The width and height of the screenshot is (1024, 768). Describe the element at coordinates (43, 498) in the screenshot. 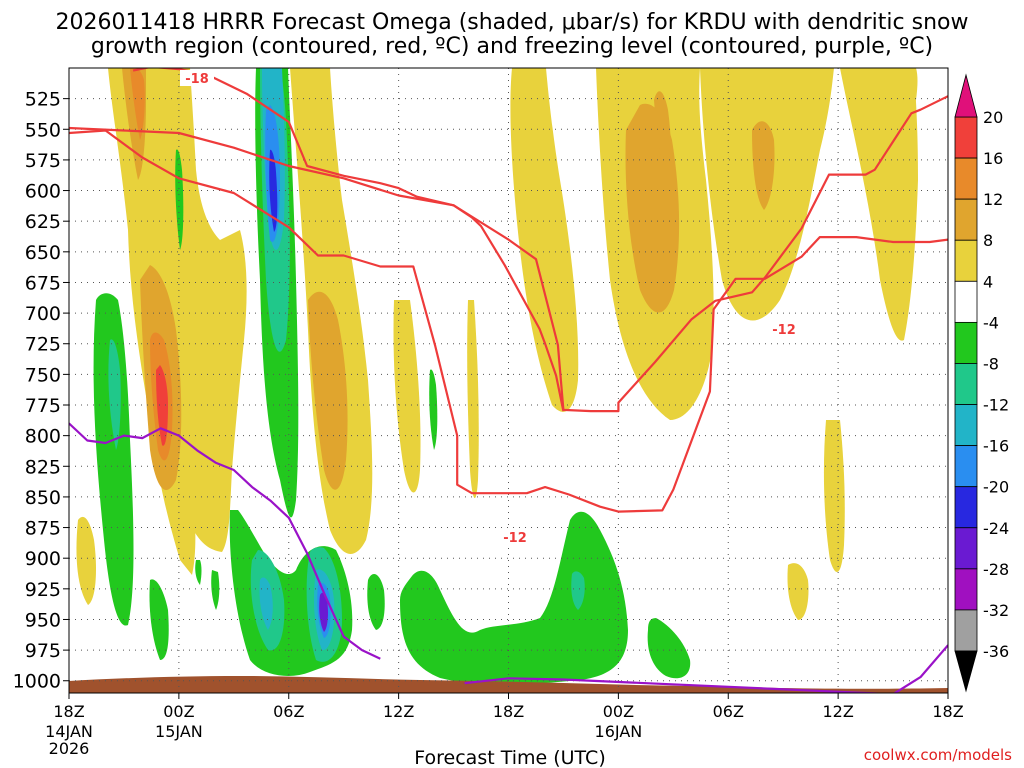

I see `y-tick-label: 850` at that location.